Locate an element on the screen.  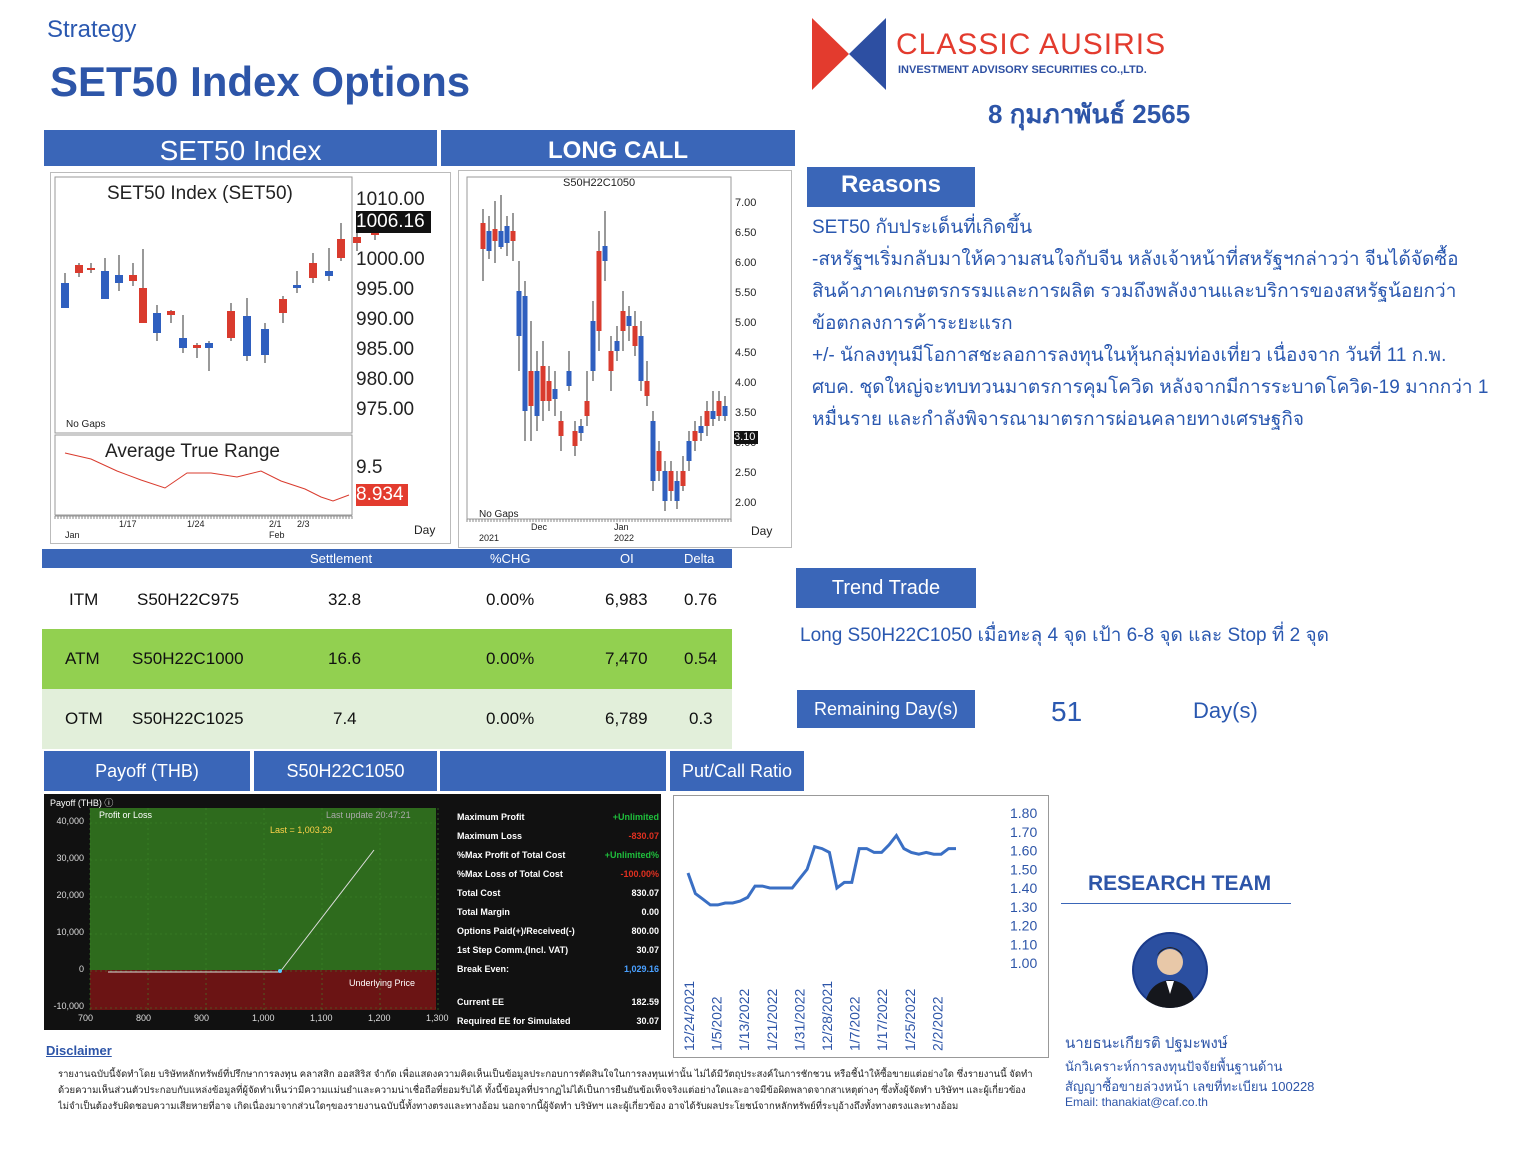
pcr-x-tick: 1/31/2022 is located at coordinates (799, 1020).